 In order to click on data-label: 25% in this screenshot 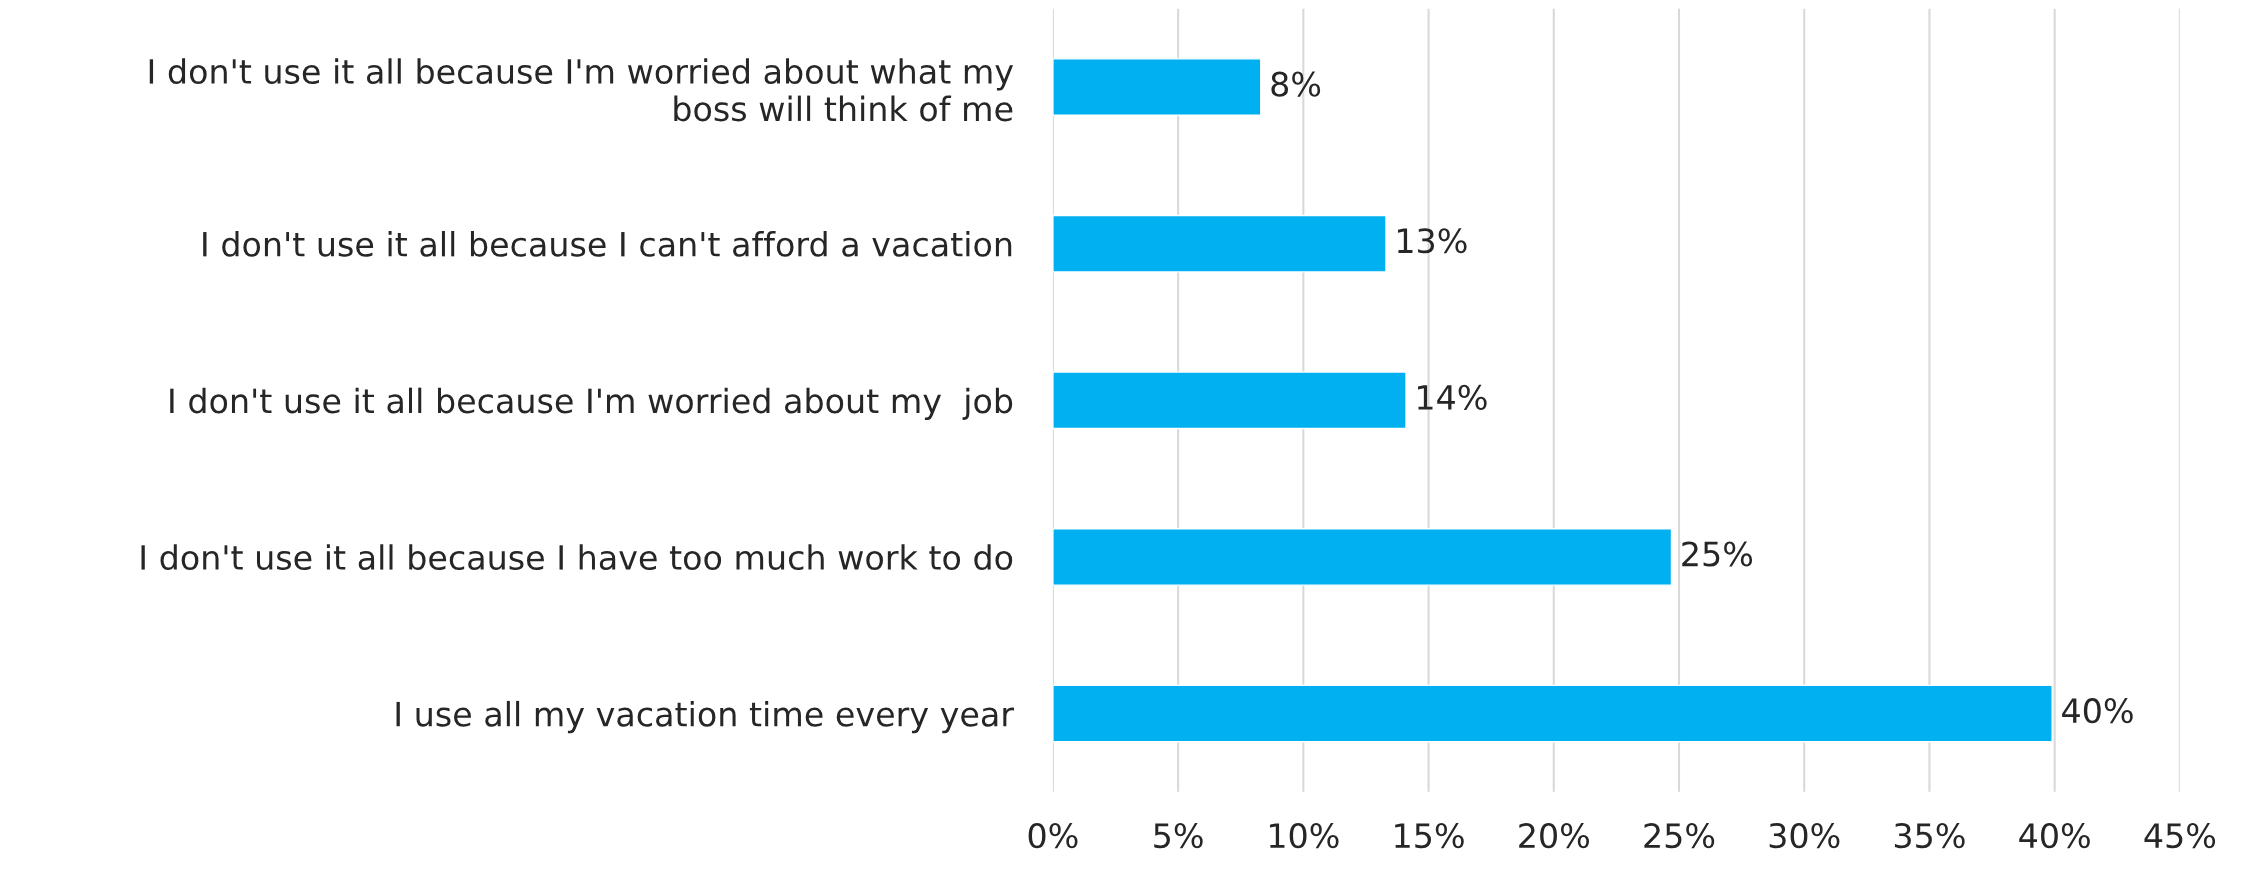, I will do `click(1717, 554)`.